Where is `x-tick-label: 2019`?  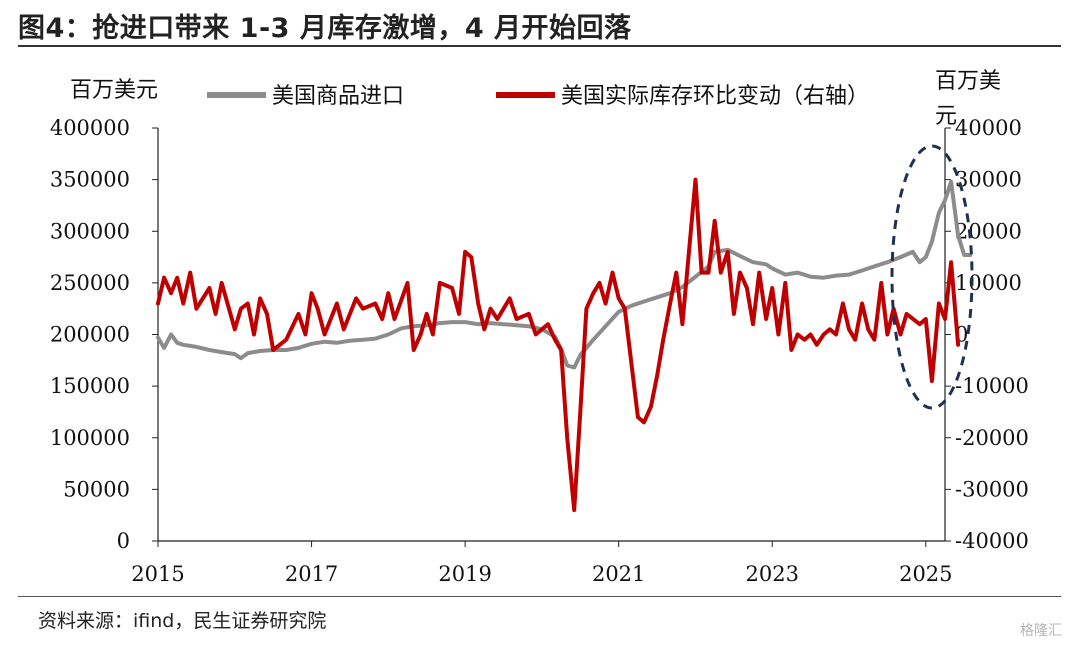 x-tick-label: 2019 is located at coordinates (464, 574).